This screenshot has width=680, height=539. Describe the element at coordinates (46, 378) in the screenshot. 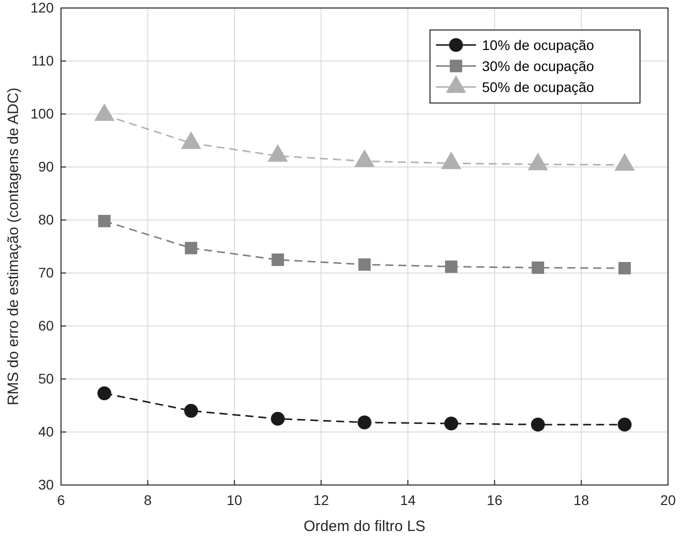

I see `y-tick-label: 50` at that location.